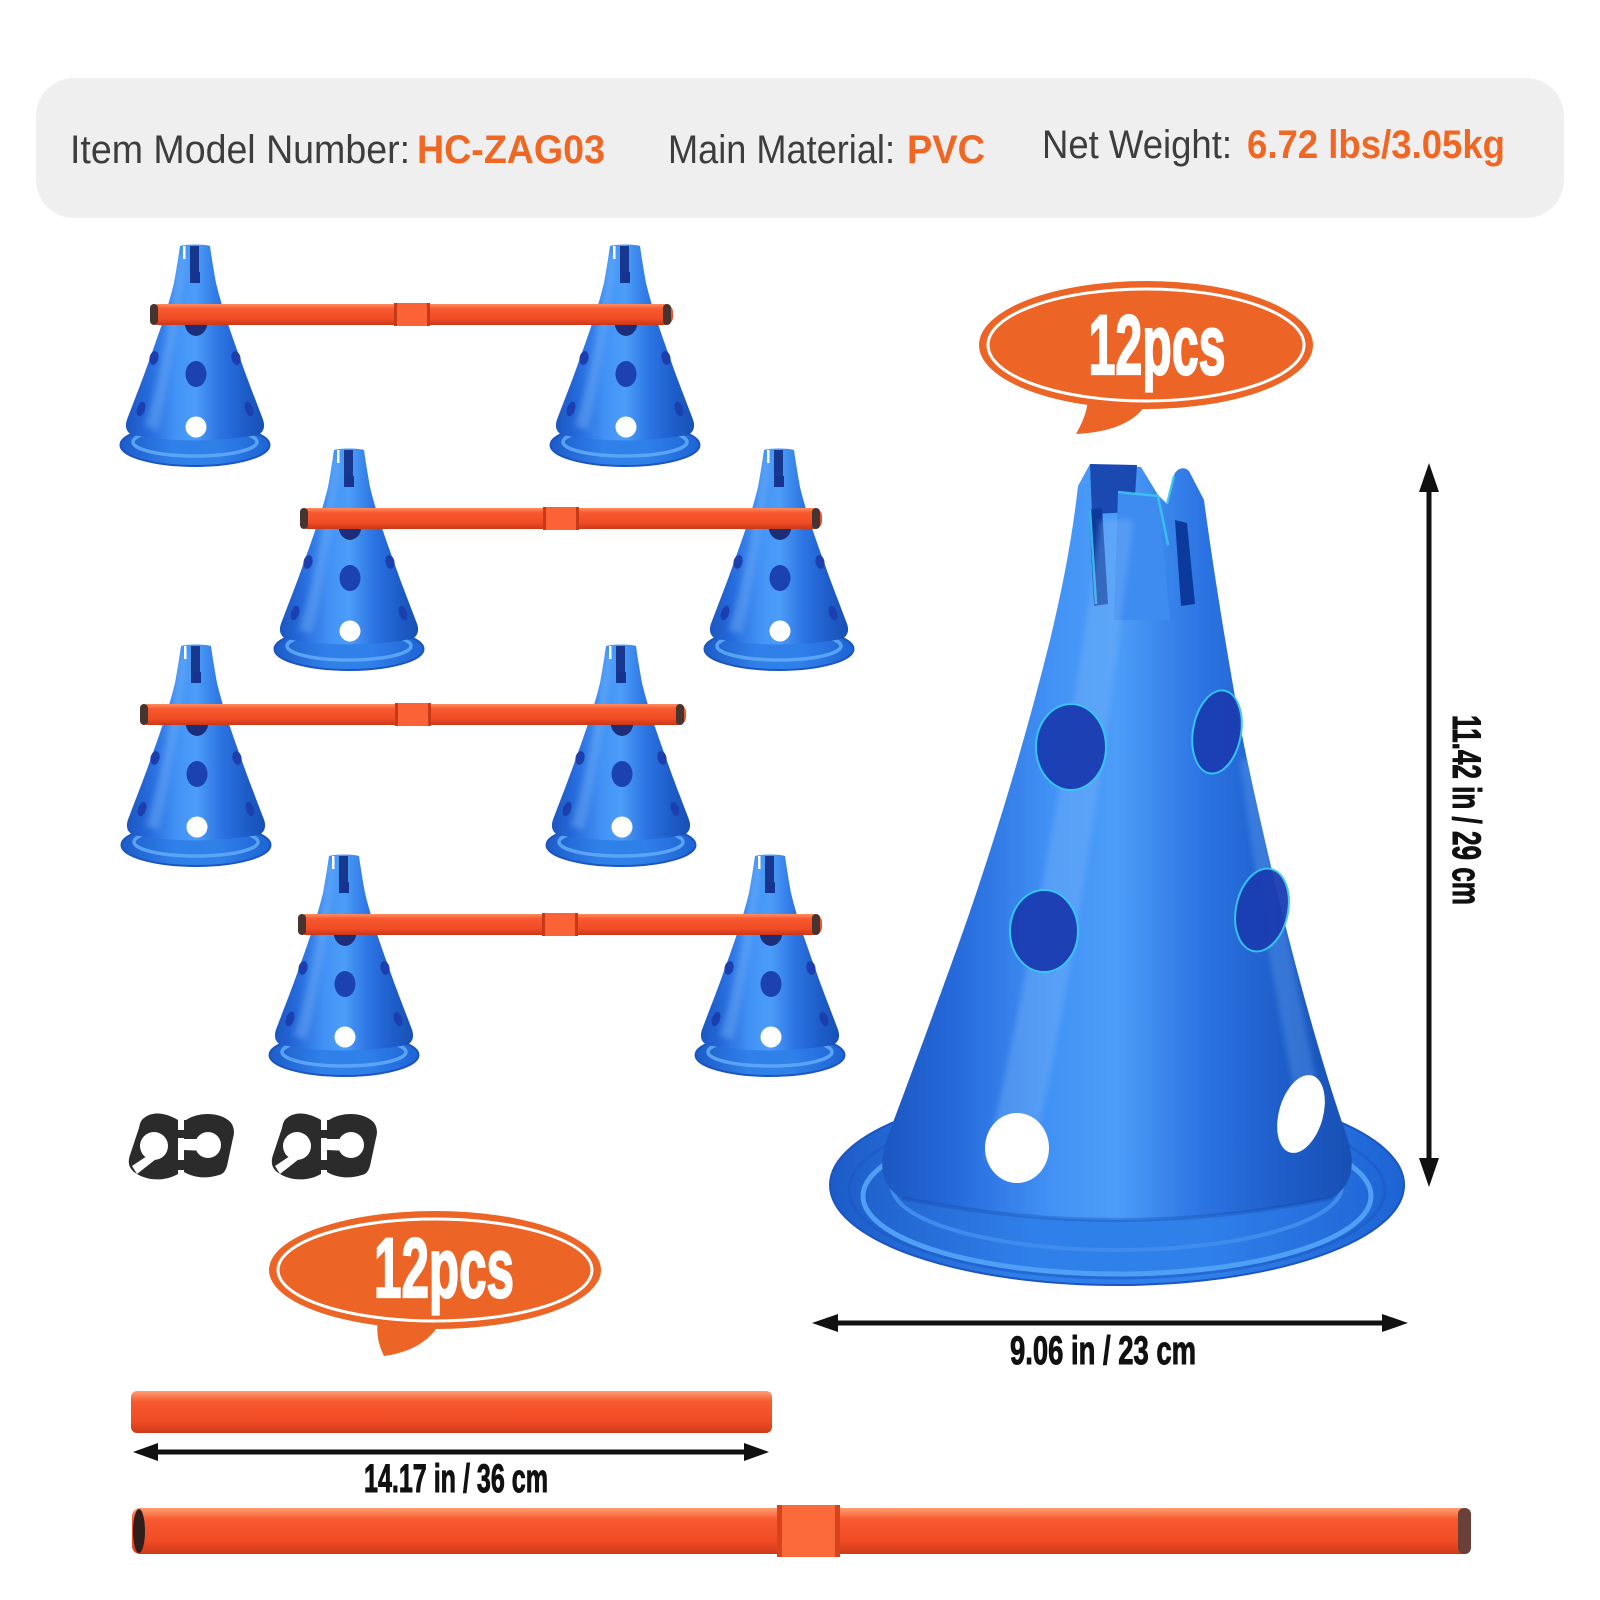 This screenshot has width=1600, height=1600. Describe the element at coordinates (781, 150) in the screenshot. I see `svg-text: Main Material:` at that location.